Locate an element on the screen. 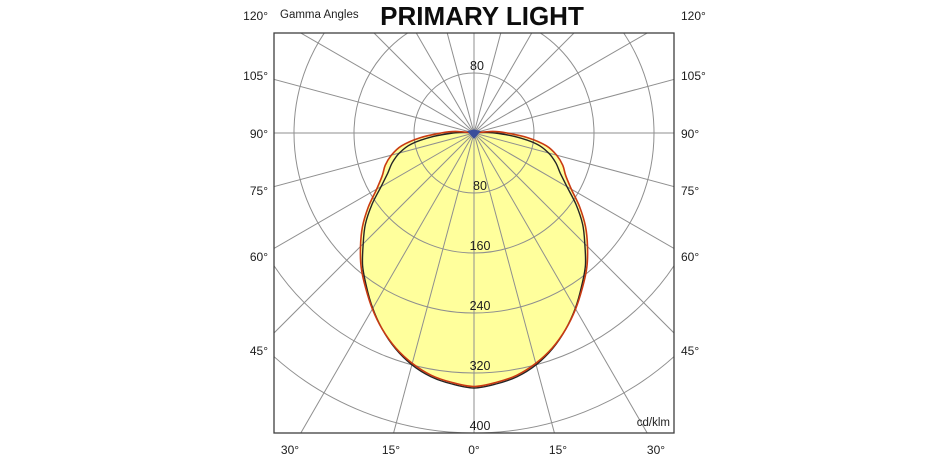 This screenshot has height=472, width=945. ring-tick-label-80: 80 is located at coordinates (480, 186).